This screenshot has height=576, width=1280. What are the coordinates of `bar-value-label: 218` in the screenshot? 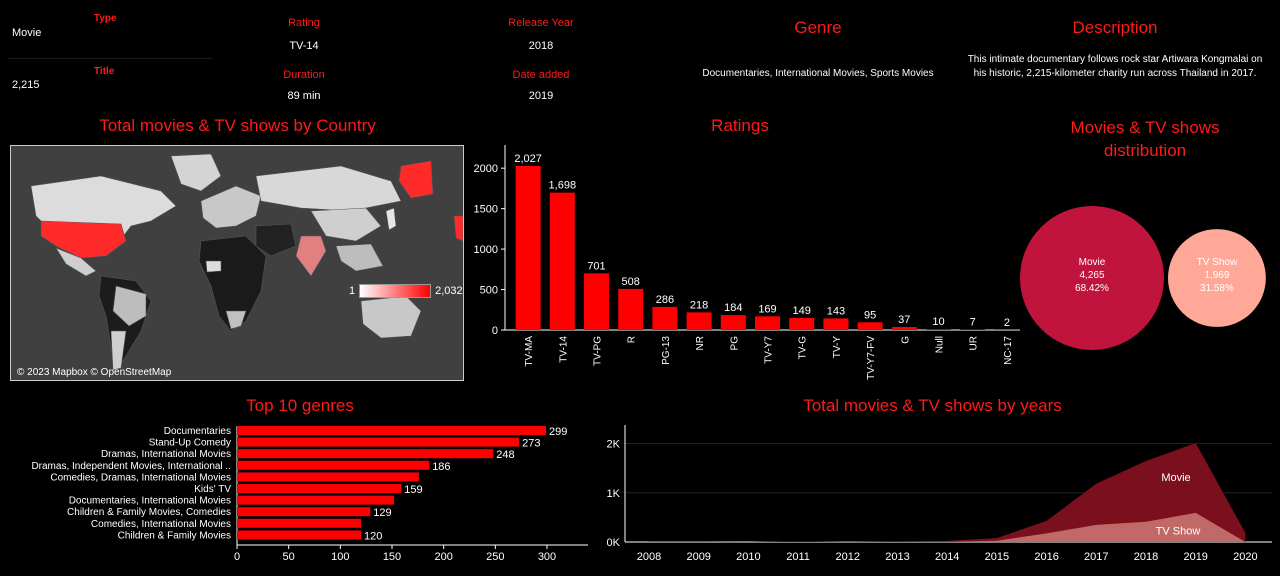 It's located at (699, 305).